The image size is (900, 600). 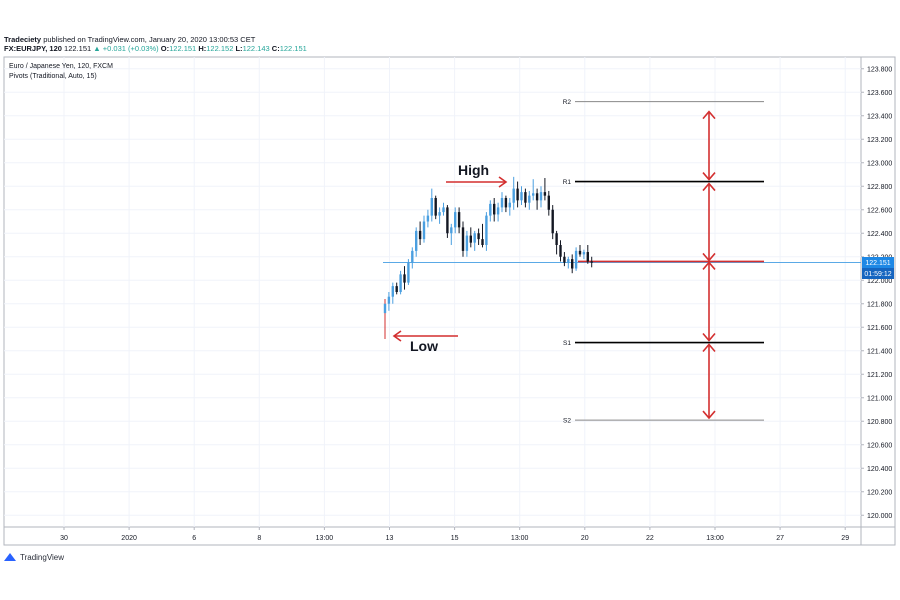 What do you see at coordinates (454, 534) in the screenshot?
I see `time-axis: 30 2020 6 8 13:00 13 15 13:00 20 22 13:00 27 29` at bounding box center [454, 534].